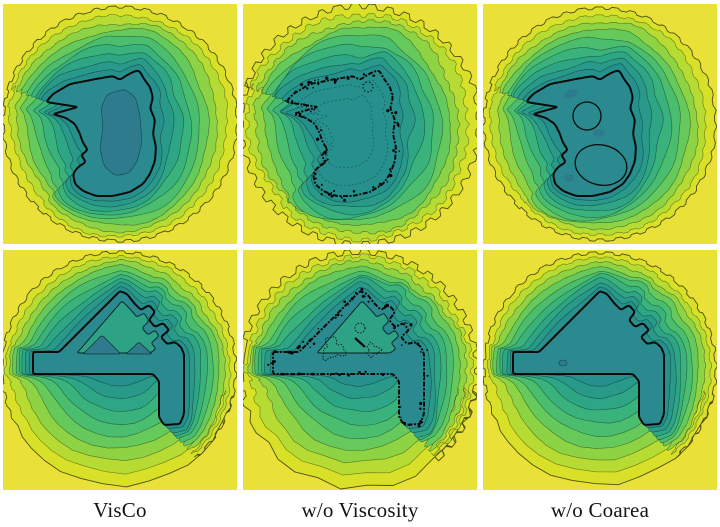 This screenshot has height=527, width=720. What do you see at coordinates (120, 510) in the screenshot?
I see `caption-visco: VisCo` at bounding box center [120, 510].